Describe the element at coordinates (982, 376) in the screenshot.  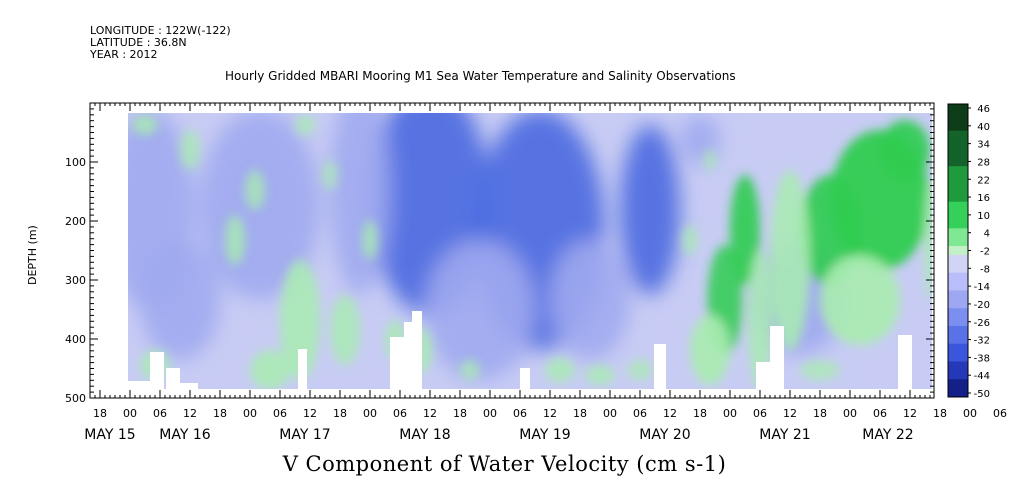
I see `colorbar-label: -44` at that location.